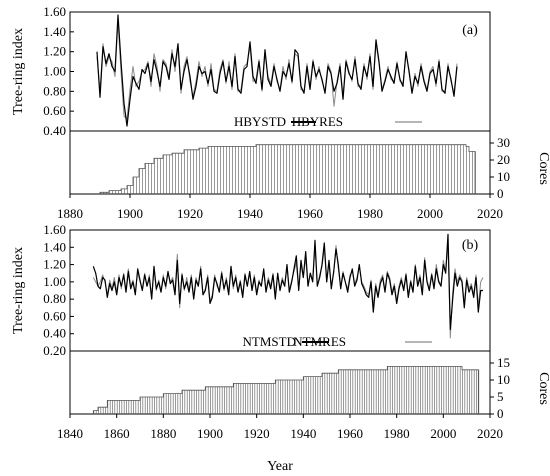 The width and height of the screenshot is (550, 476). I want to click on panel-label: (b), so click(470, 245).